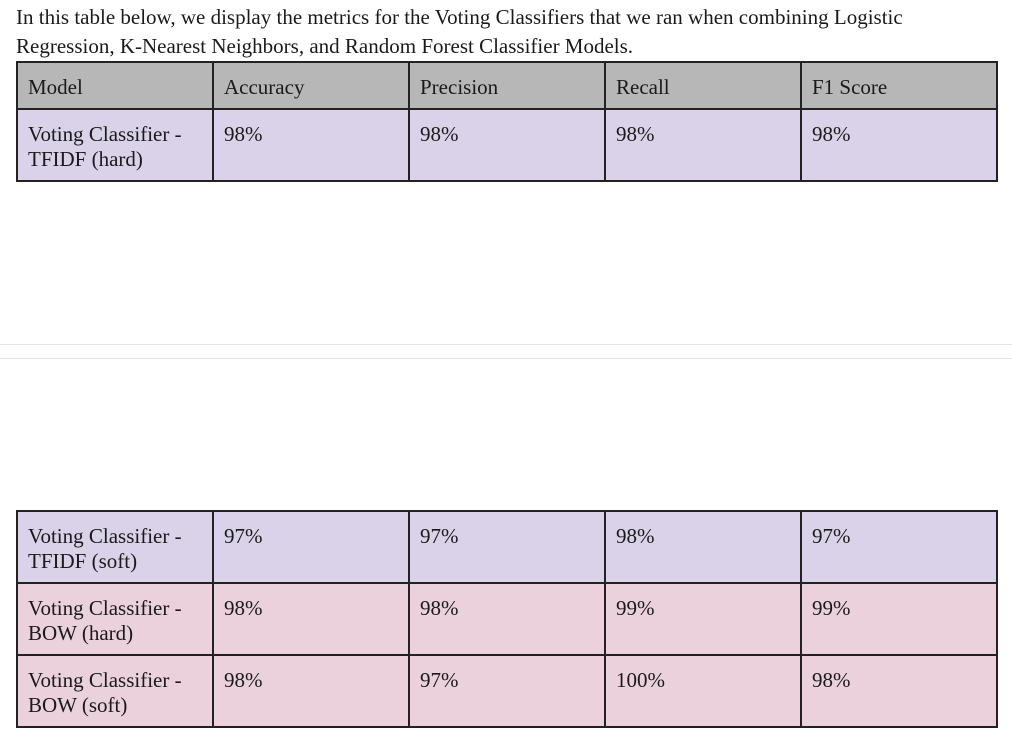 Image resolution: width=1012 pixels, height=754 pixels. I want to click on cell-model: Voting Classifier - TFIDF (hard), so click(115, 145).